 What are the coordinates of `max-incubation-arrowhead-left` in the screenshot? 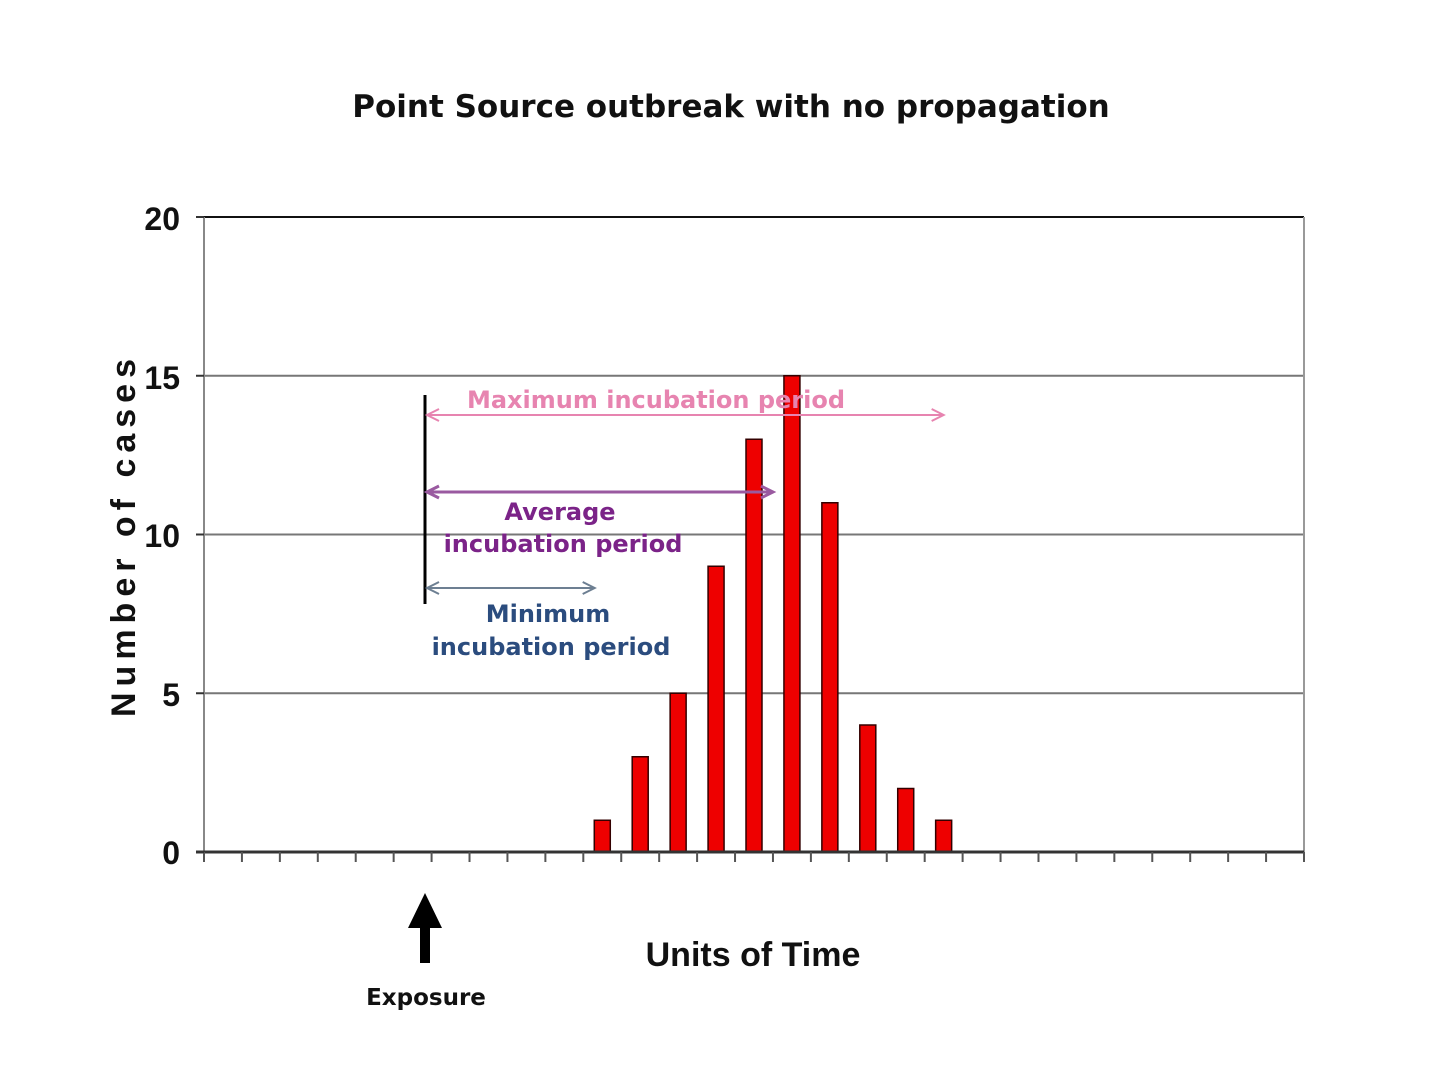 It's located at (432, 415).